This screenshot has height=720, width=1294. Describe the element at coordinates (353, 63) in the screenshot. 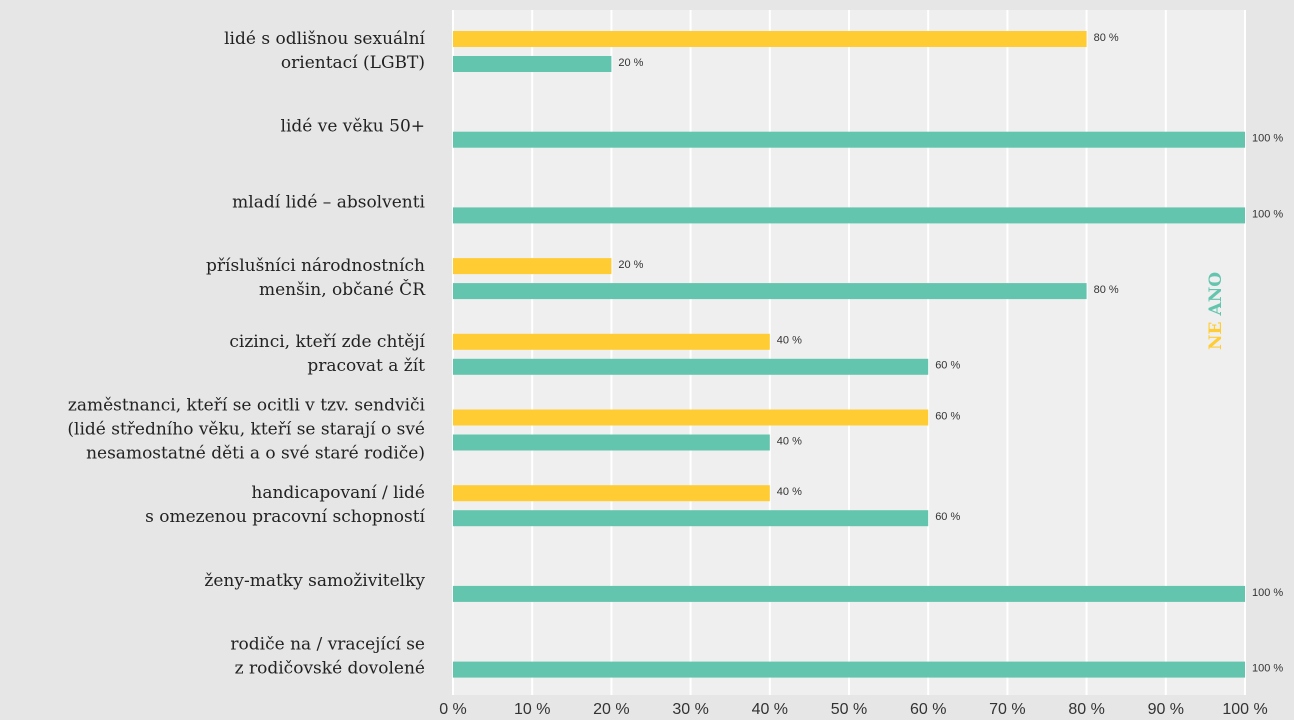

I see `category-label: orientací (LGBT)` at that location.